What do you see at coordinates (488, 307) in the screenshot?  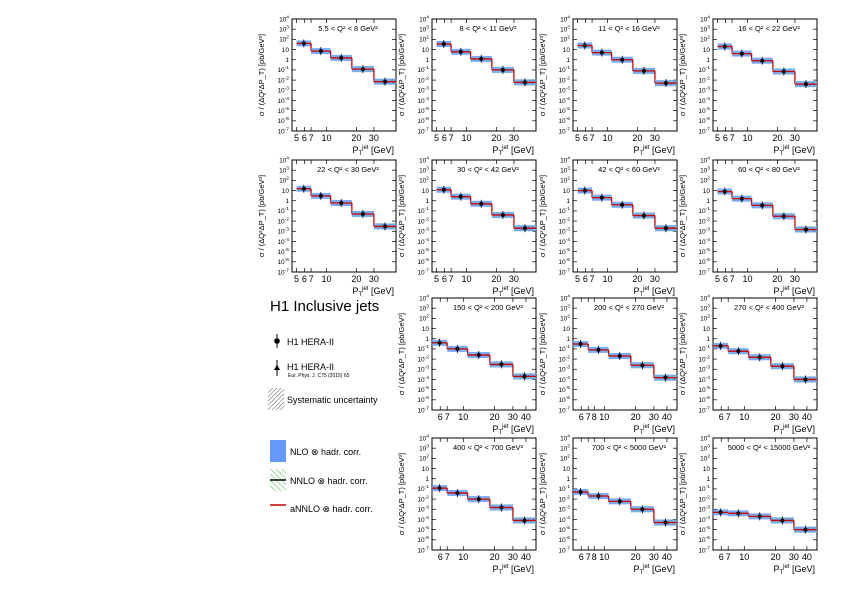 I see `panel-title: 150 < Q² < 200 GeV²` at bounding box center [488, 307].